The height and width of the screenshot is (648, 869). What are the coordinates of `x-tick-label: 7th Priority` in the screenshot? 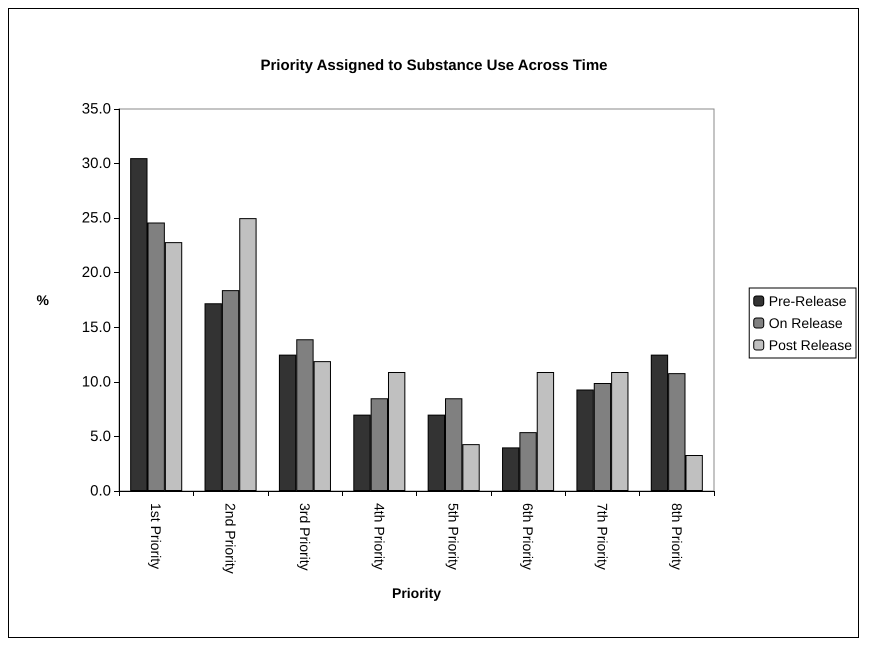 It's located at (602, 536).